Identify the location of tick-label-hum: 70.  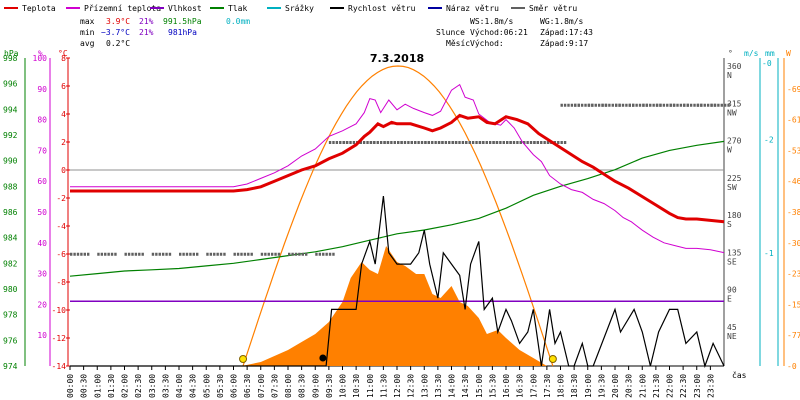
(42, 150).